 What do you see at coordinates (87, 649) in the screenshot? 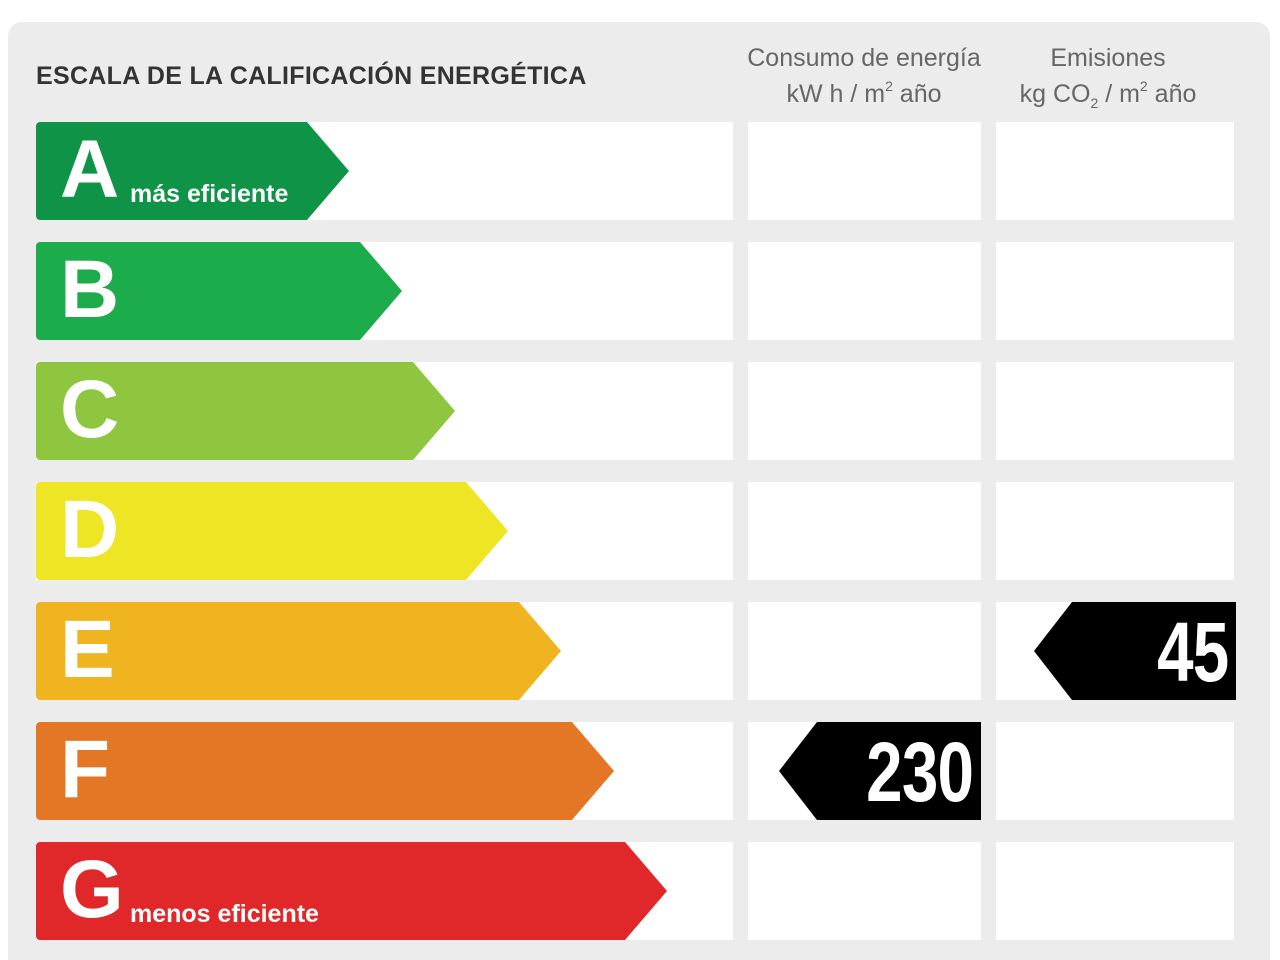
I see `rating-letter: E` at bounding box center [87, 649].